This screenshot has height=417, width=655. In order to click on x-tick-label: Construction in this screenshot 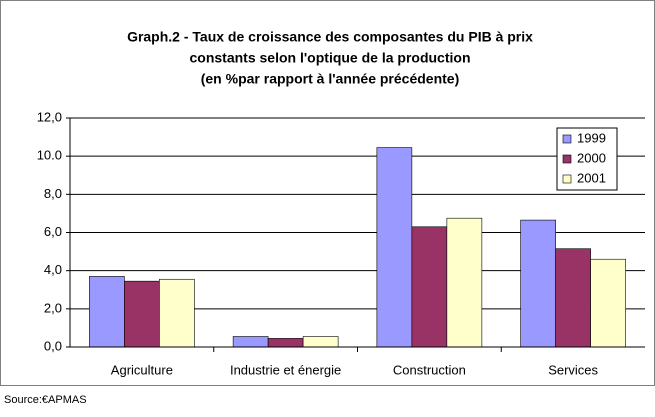, I will do `click(429, 369)`.